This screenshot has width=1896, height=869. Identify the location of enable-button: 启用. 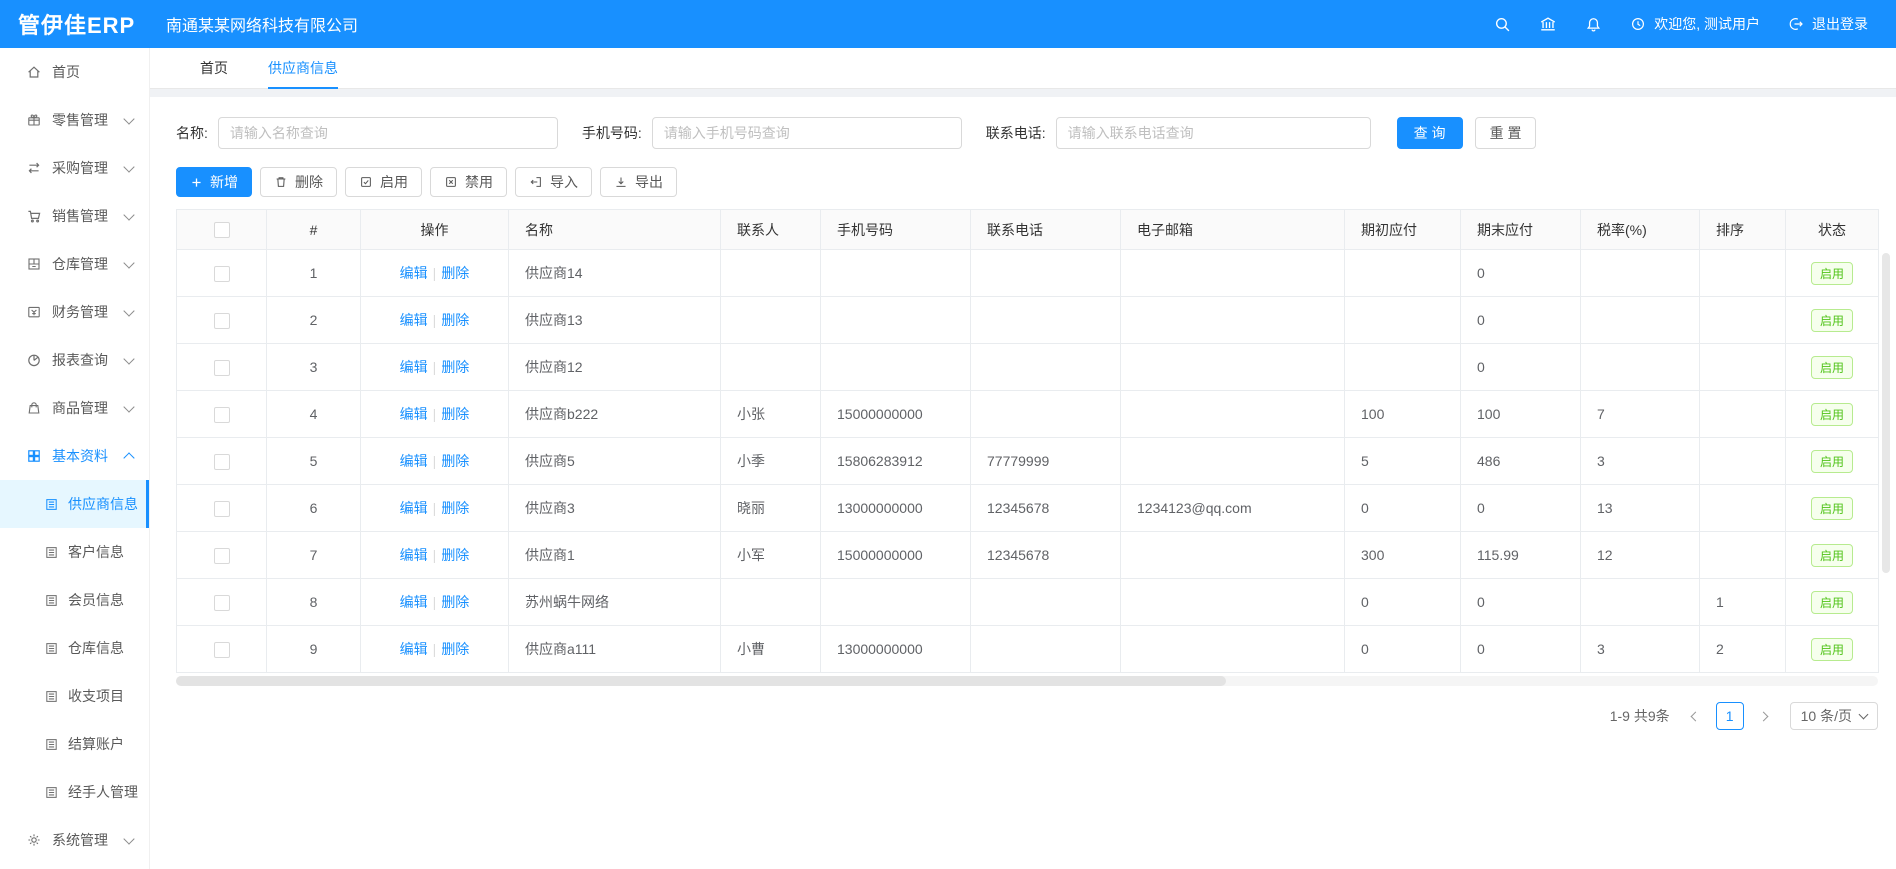
(383, 182).